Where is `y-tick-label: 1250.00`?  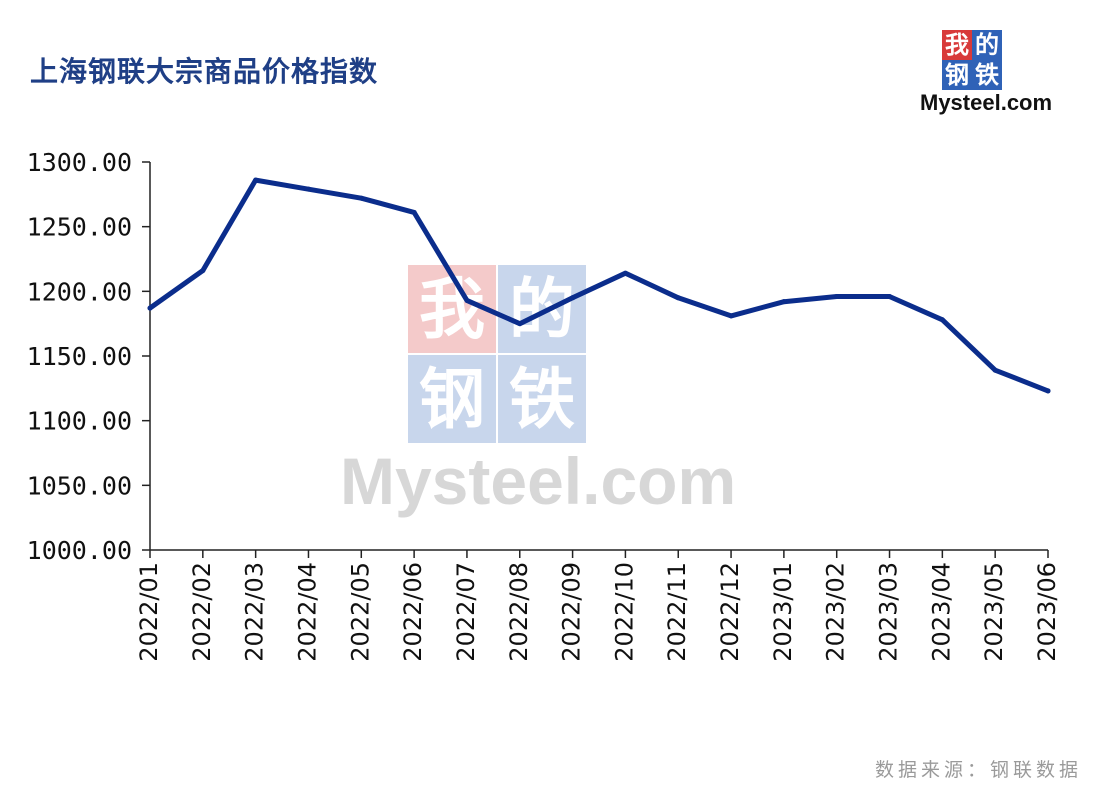
y-tick-label: 1250.00 is located at coordinates (79, 227).